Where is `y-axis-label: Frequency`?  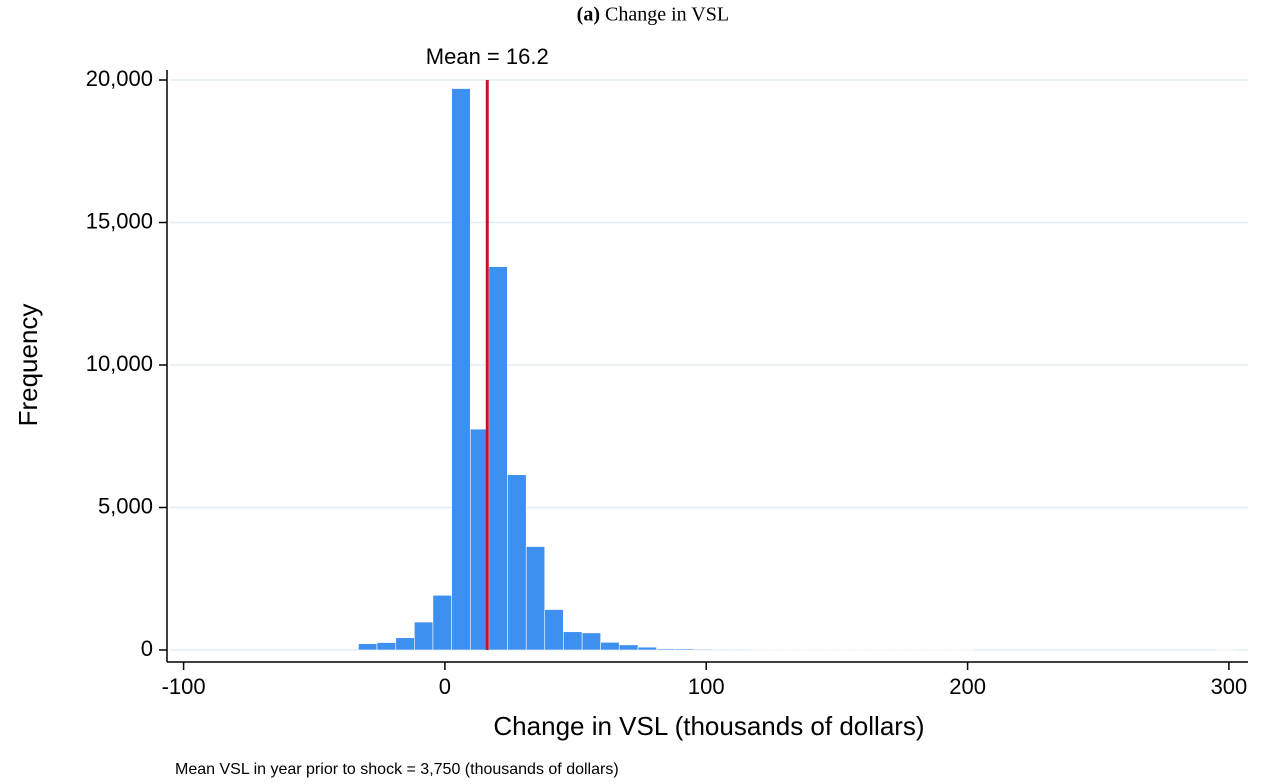
y-axis-label: Frequency is located at coordinates (28, 365).